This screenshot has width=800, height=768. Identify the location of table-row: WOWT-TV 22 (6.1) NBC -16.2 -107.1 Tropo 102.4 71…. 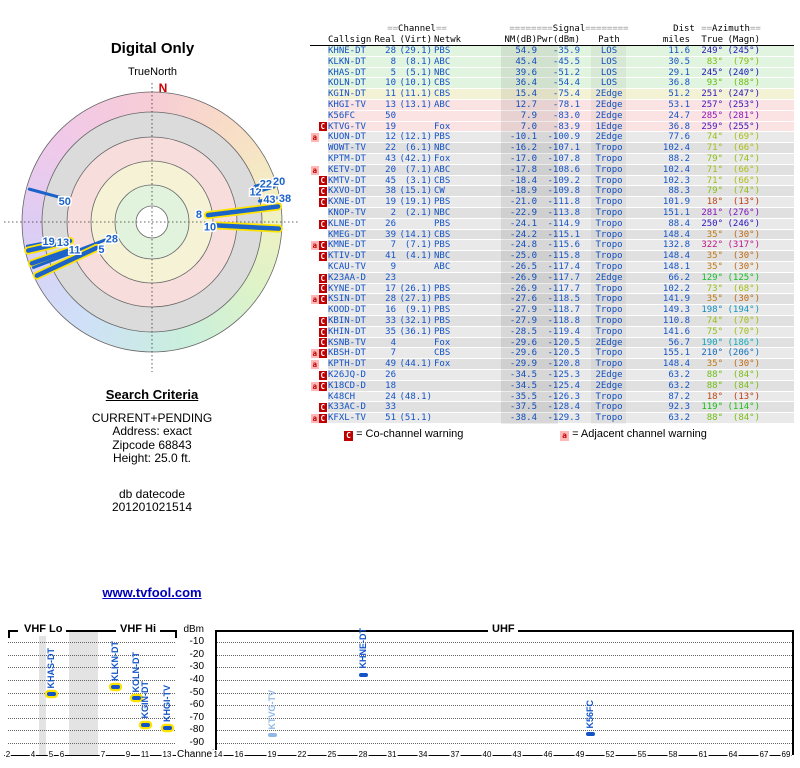
(552, 148).